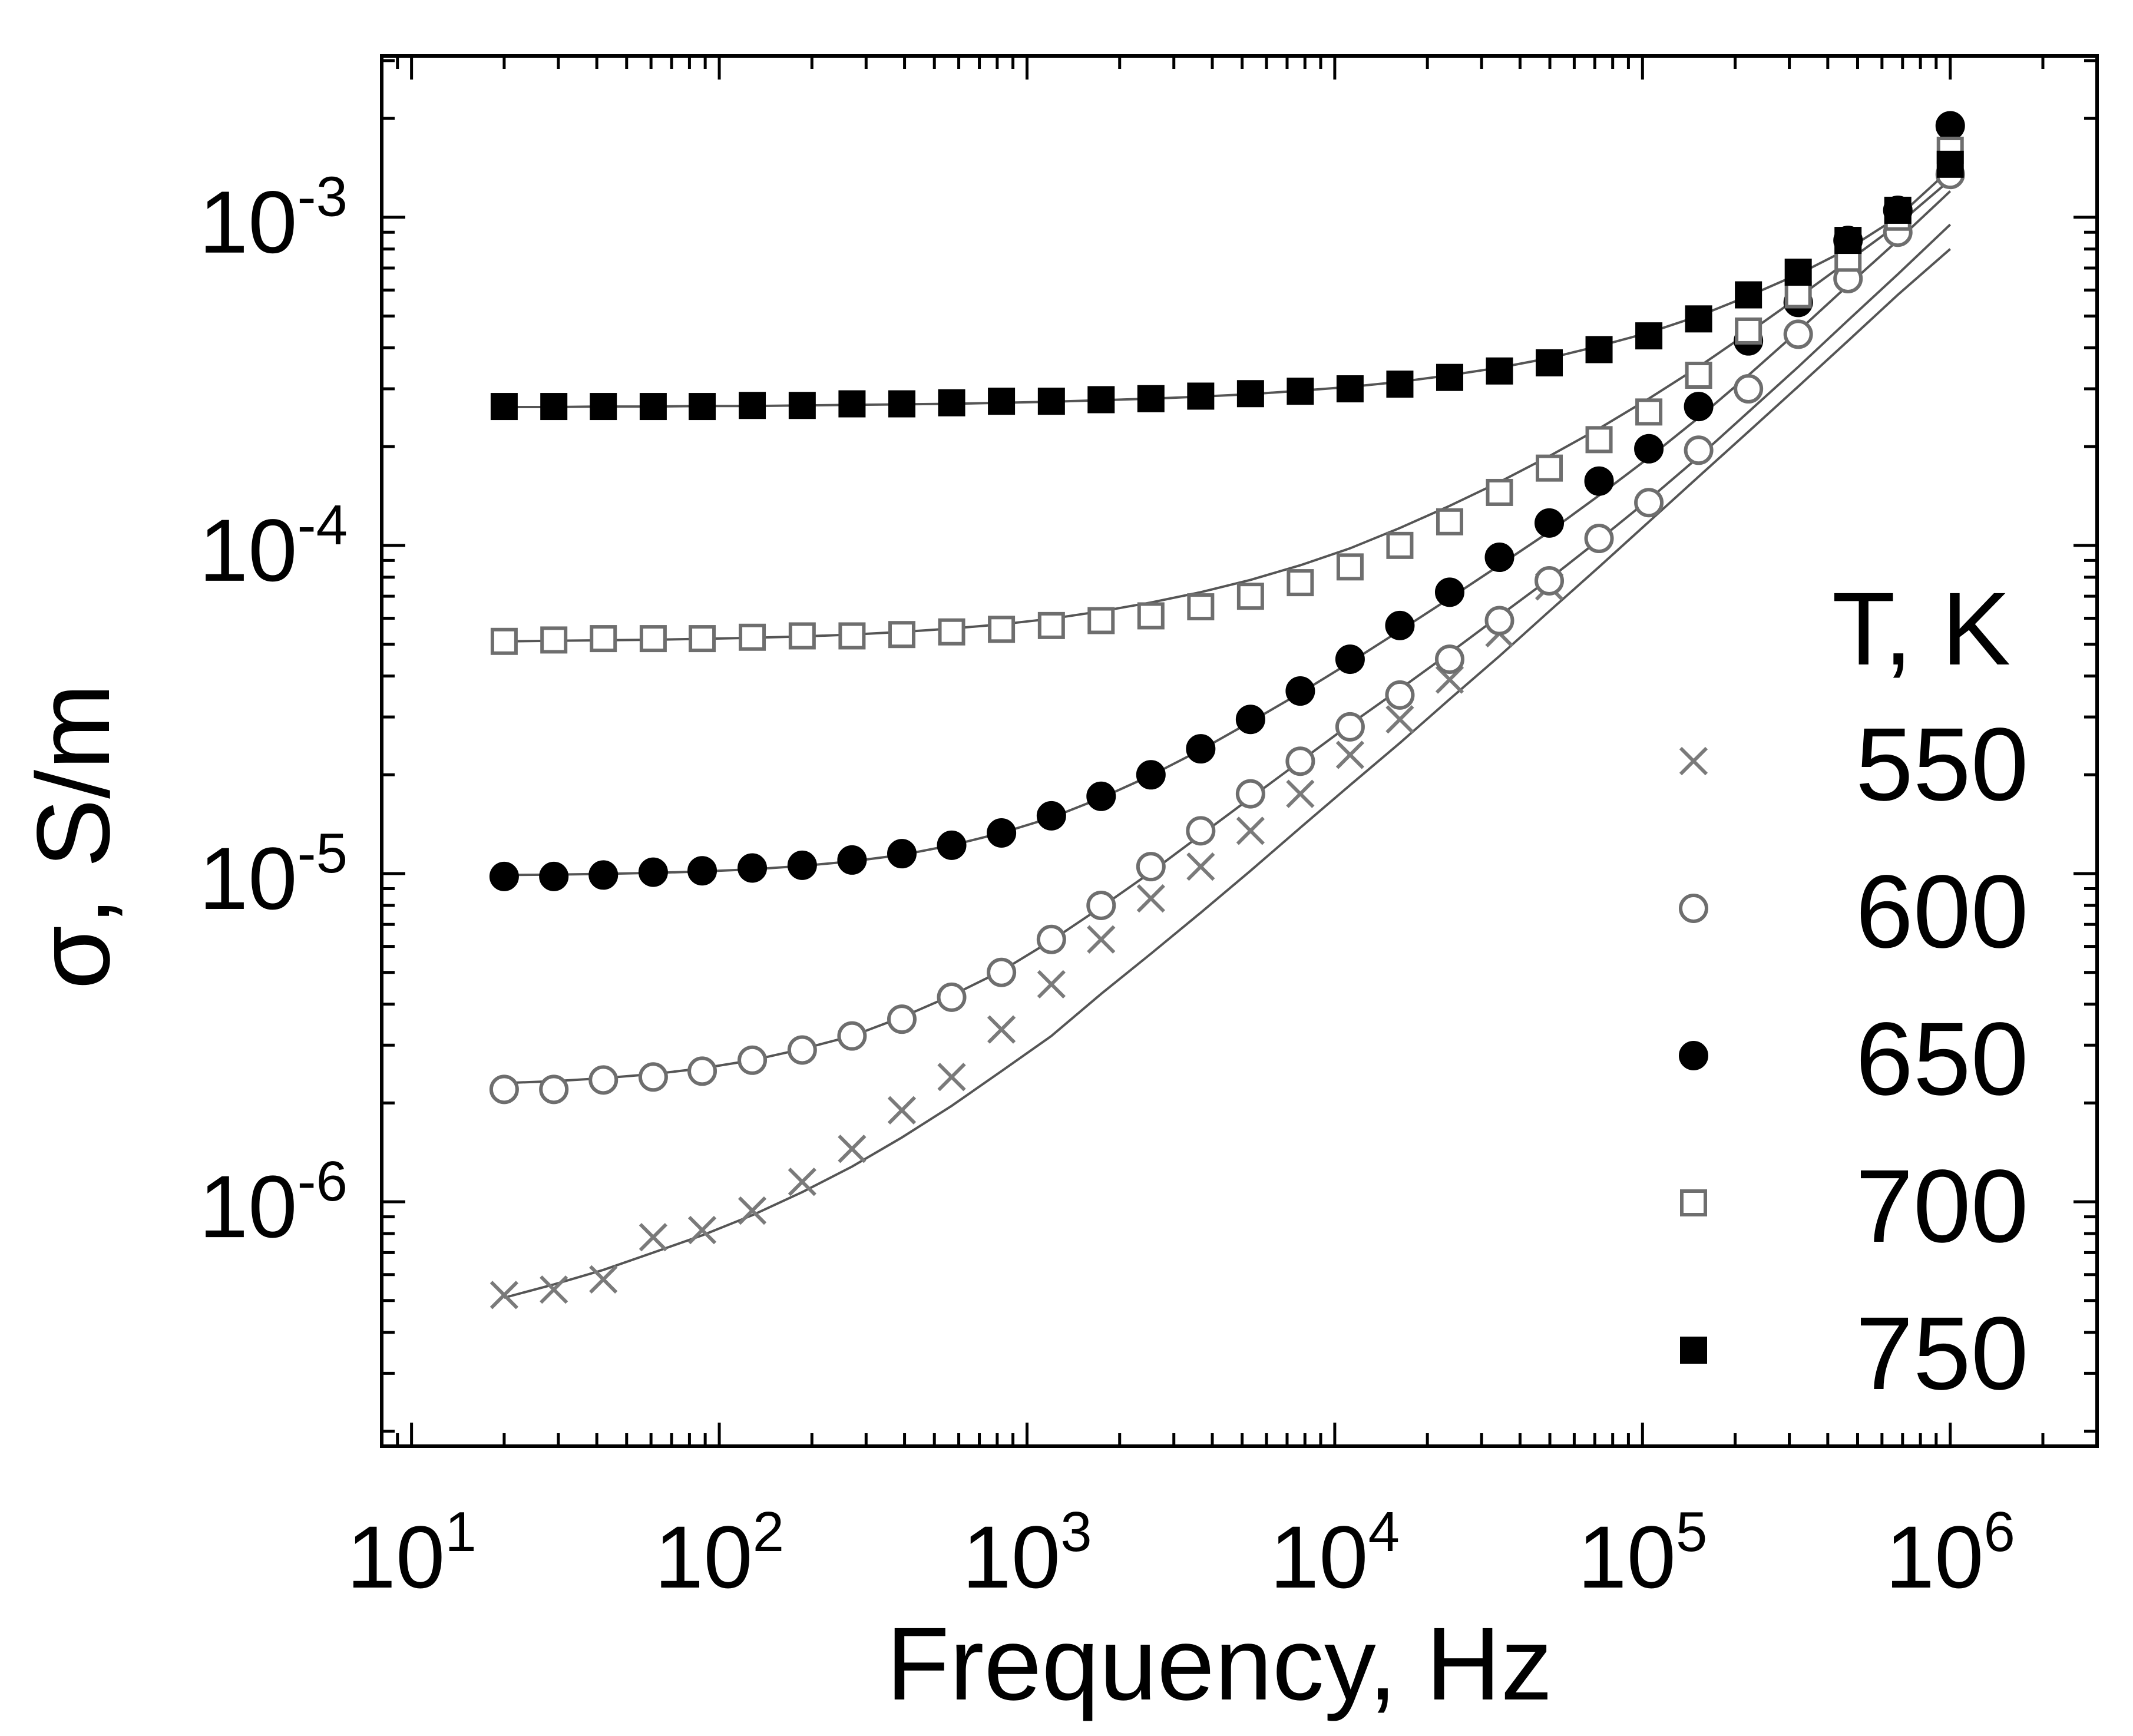  Describe the element at coordinates (1942, 912) in the screenshot. I see `legend-label-600: 600` at that location.